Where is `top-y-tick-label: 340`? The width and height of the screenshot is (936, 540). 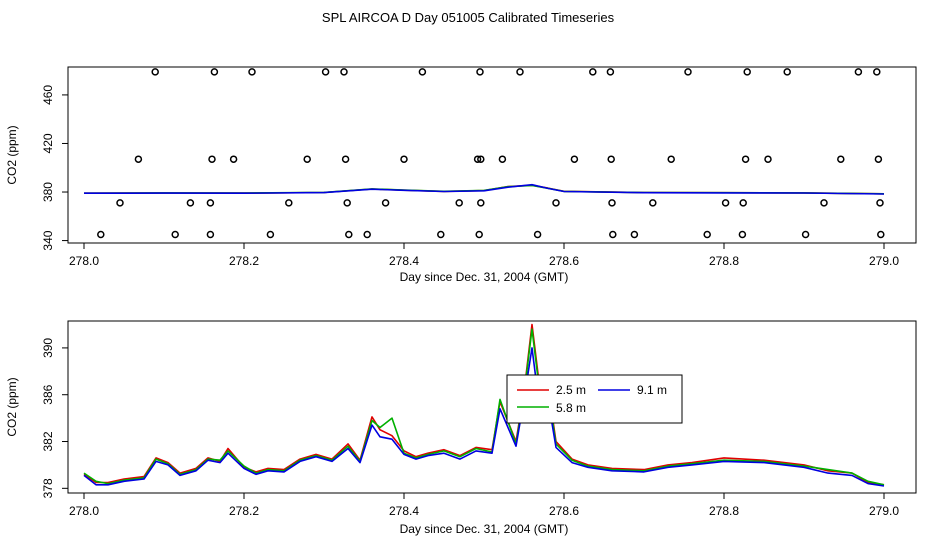 top-y-tick-label: 340 is located at coordinates (48, 240).